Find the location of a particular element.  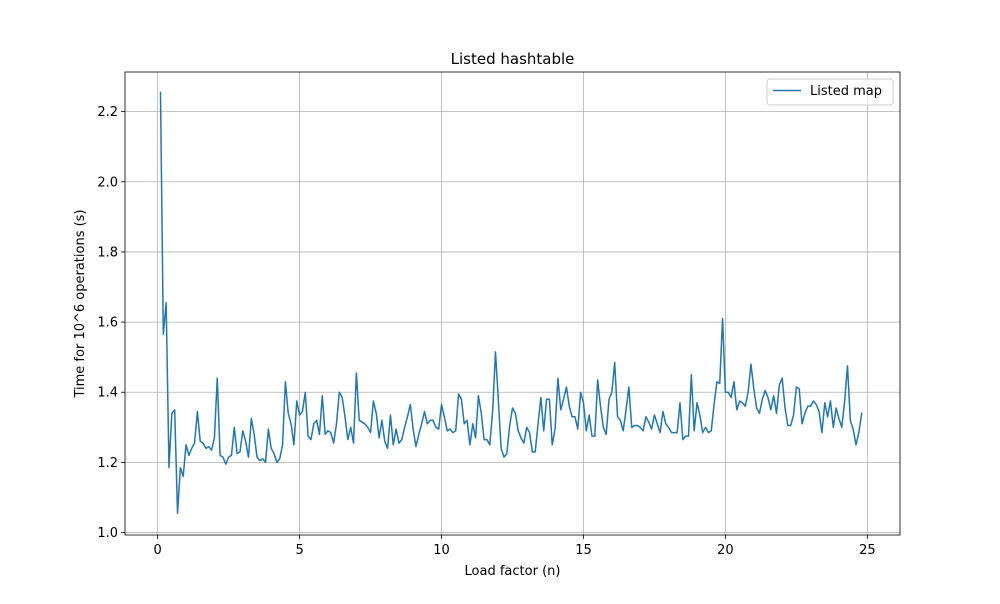

y-tick-label: 1.8 is located at coordinates (107, 252).